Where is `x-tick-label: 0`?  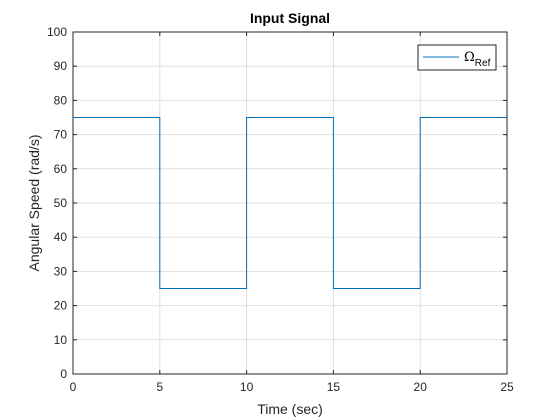 x-tick-label: 0 is located at coordinates (73, 387).